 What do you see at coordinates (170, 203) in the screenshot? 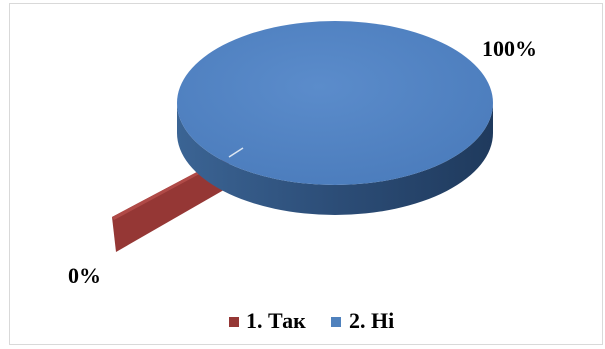
I see `pie-slice-tak` at bounding box center [170, 203].